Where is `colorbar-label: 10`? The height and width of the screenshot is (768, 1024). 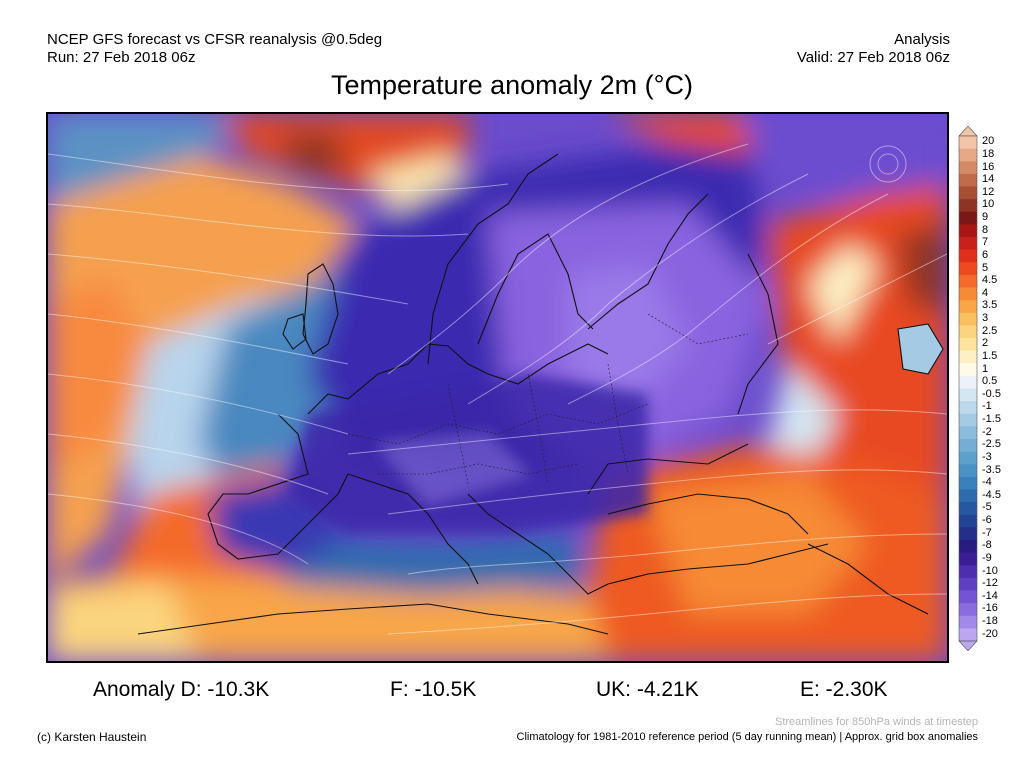 colorbar-label: 10 is located at coordinates (988, 204).